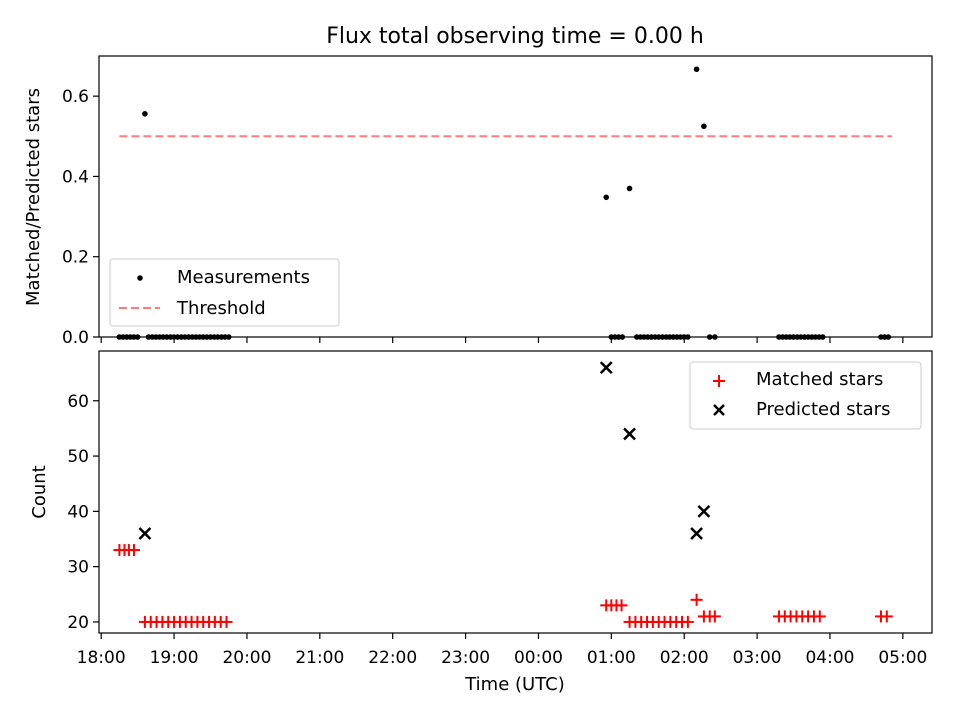 This screenshot has width=960, height=720. Describe the element at coordinates (75, 97) in the screenshot. I see `ratio-y-tick-label: 0.6` at that location.